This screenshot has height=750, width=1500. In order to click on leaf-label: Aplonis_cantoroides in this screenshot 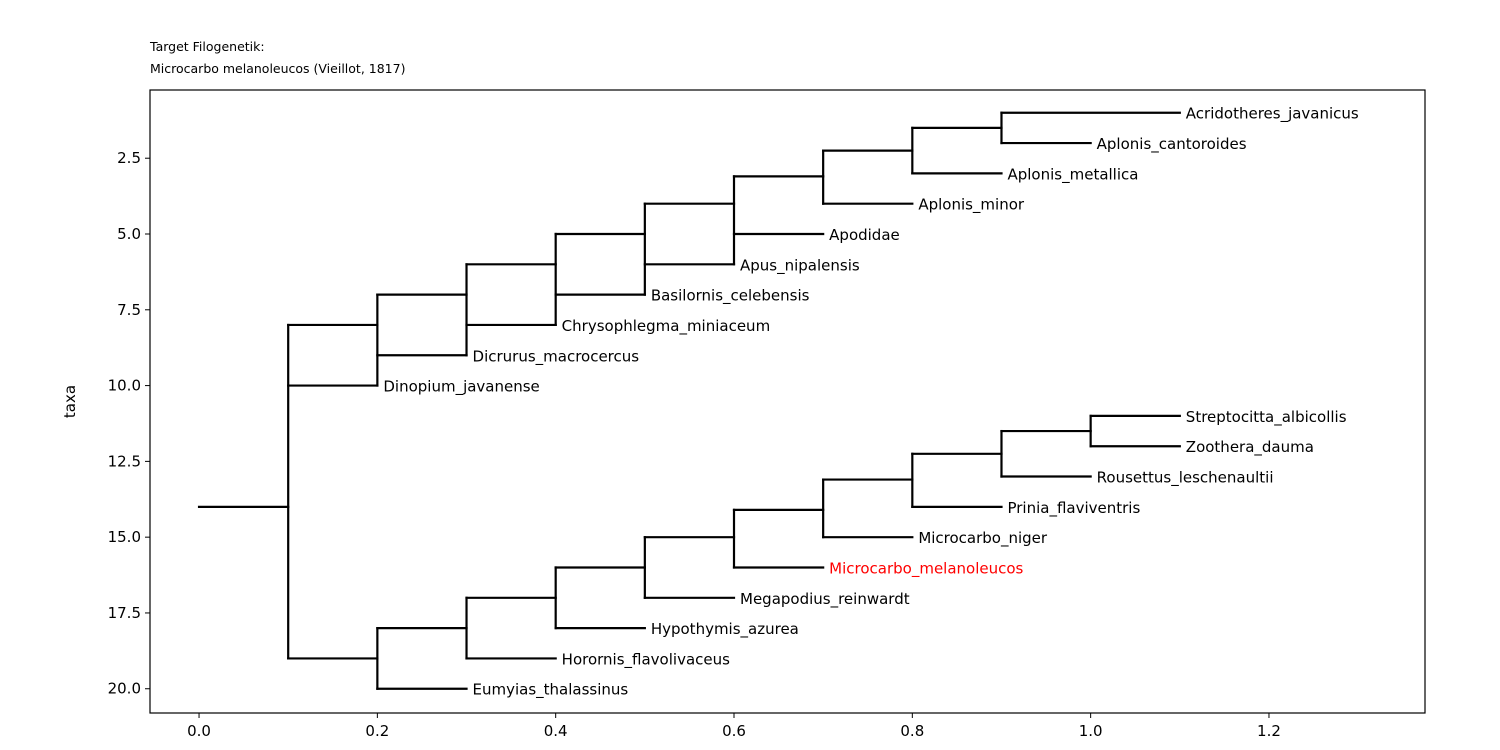, I will do `click(1172, 144)`.